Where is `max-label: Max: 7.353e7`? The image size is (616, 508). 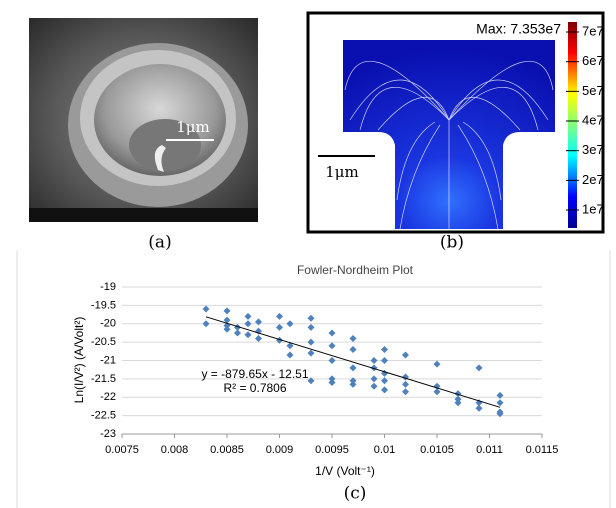
max-label: Max: 7.353e7 is located at coordinates (518, 29).